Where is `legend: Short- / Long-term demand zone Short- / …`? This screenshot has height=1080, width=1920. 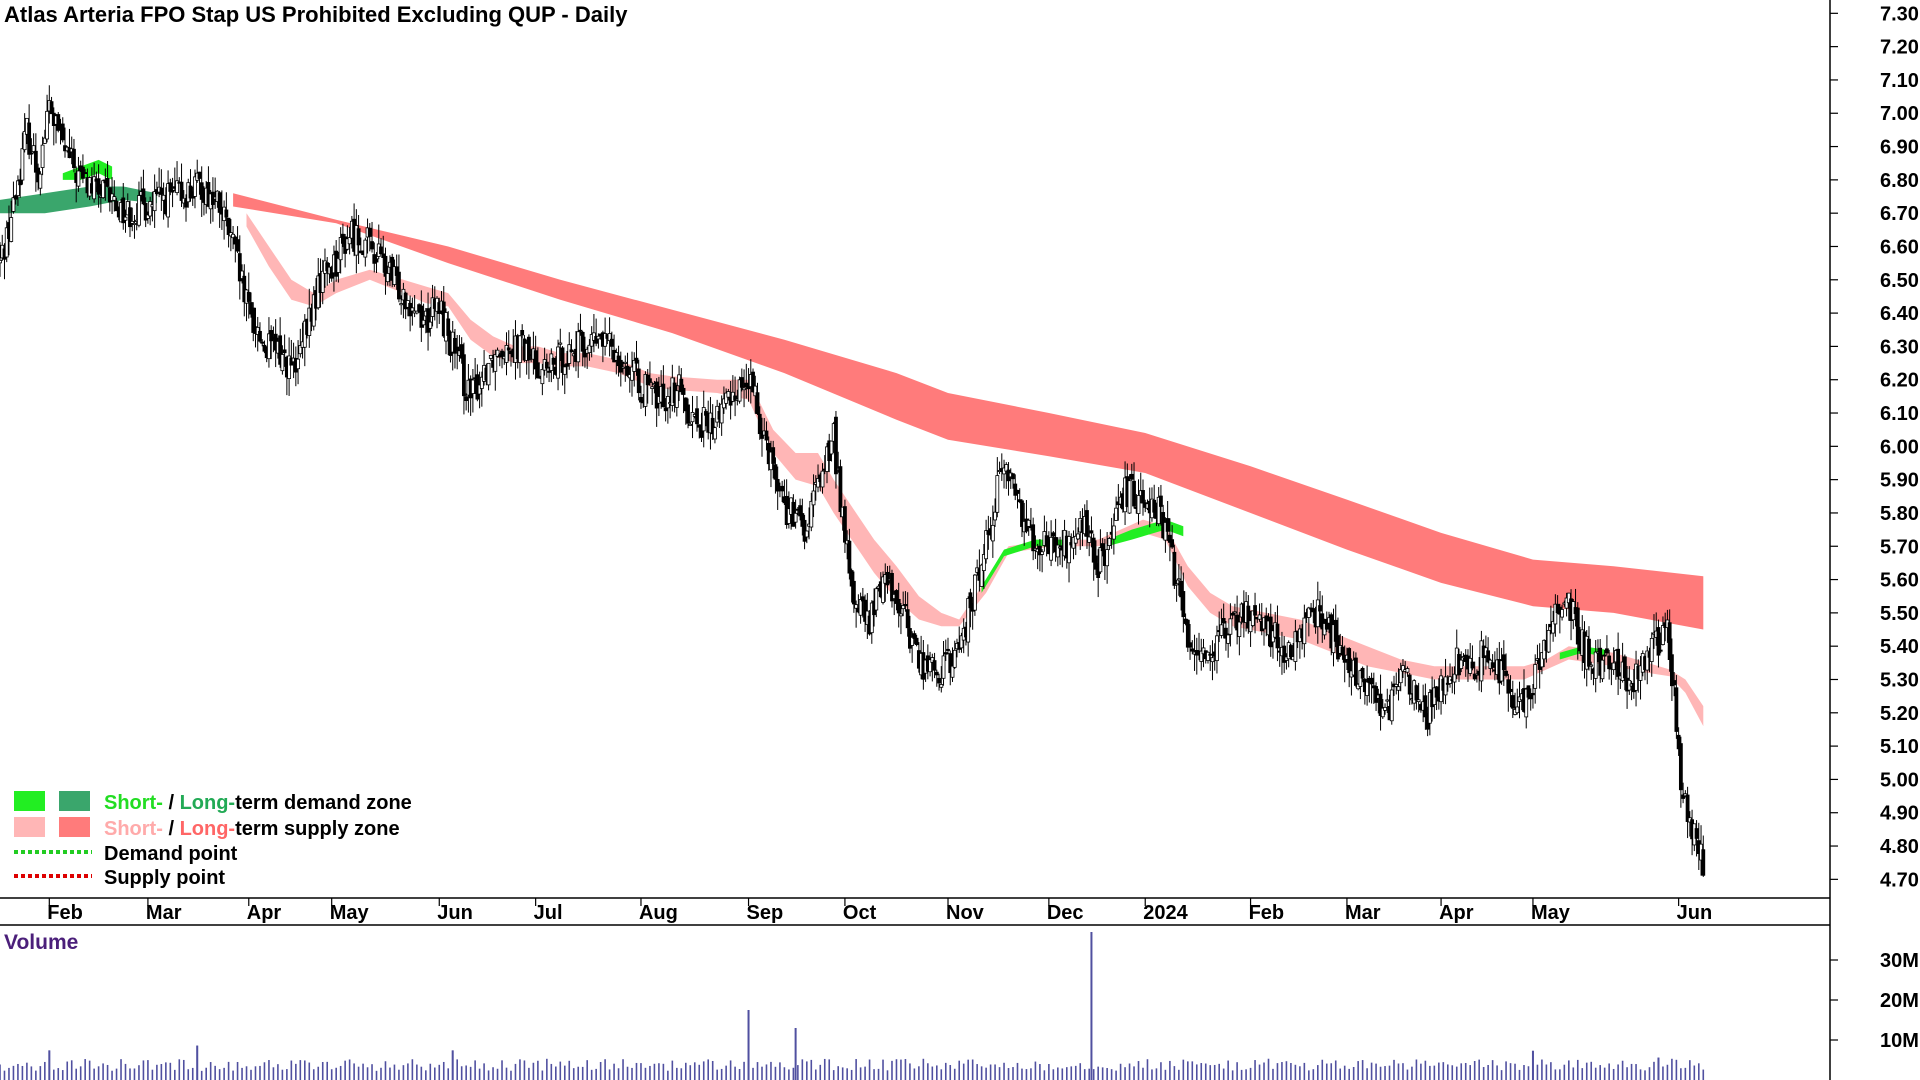 legend: Short- / Long-term demand zone Short- / … is located at coordinates (213, 840).